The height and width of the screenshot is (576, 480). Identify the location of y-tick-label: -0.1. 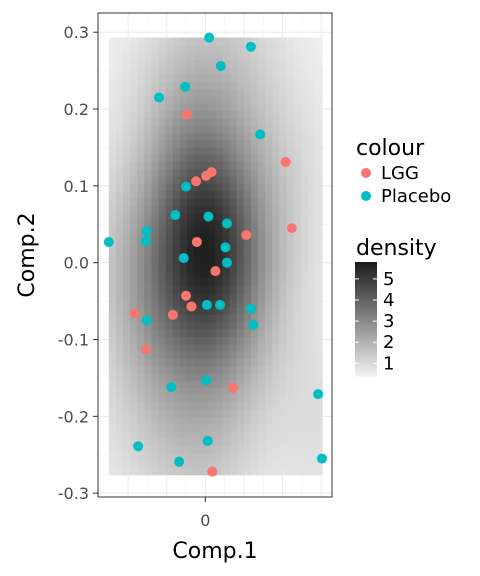
(73, 340).